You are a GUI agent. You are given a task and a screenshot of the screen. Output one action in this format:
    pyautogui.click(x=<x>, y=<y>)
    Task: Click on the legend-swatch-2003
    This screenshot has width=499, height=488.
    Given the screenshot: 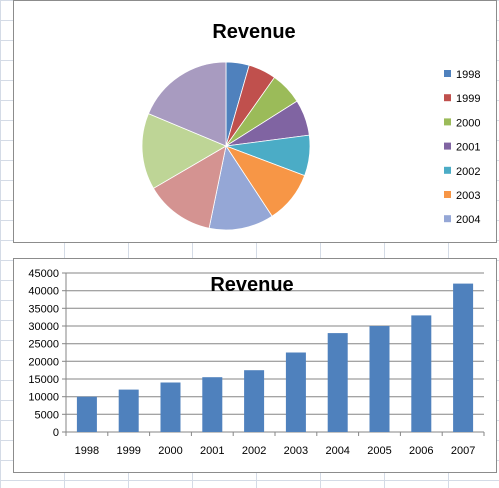 What is the action you would take?
    pyautogui.click(x=447, y=194)
    